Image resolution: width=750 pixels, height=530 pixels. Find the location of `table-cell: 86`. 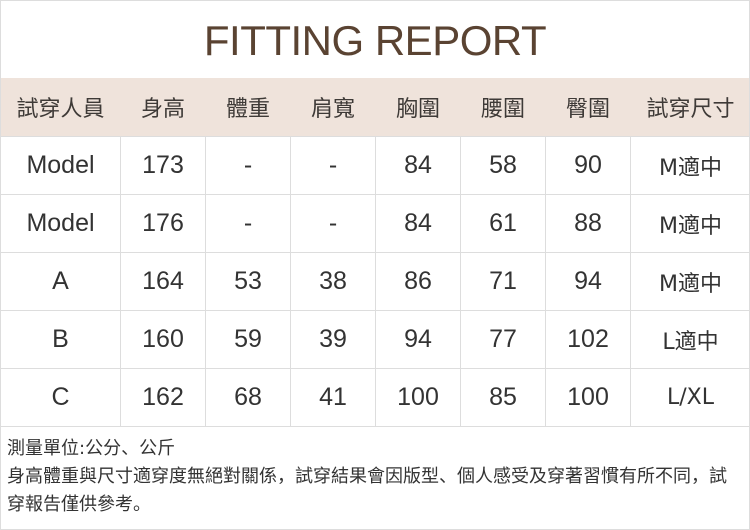

table-cell: 86 is located at coordinates (418, 281).